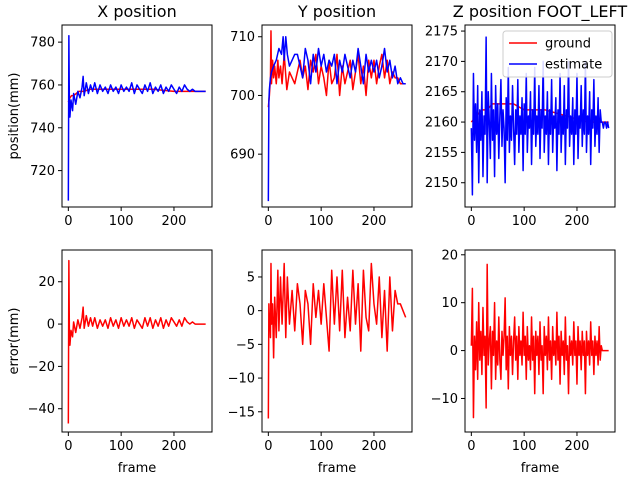  I want to click on y-tick-label: 700, so click(242, 96).